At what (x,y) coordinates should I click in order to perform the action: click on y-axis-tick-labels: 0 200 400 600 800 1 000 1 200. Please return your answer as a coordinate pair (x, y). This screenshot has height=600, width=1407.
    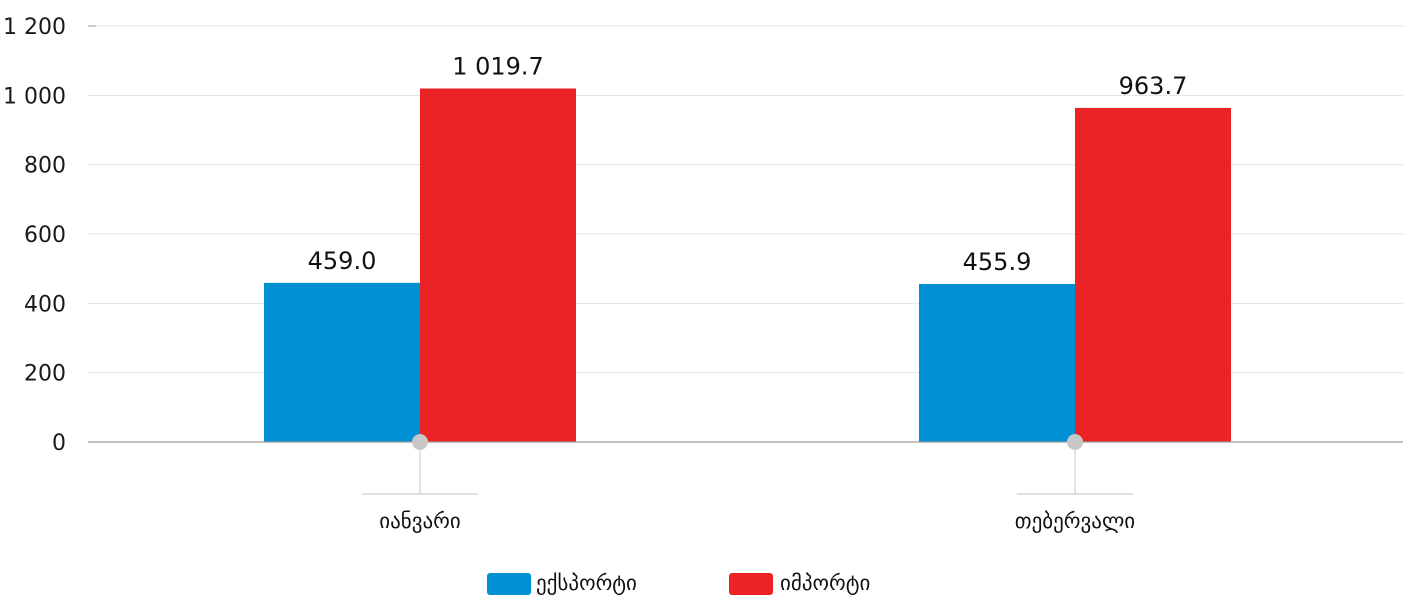
    Looking at the image, I should click on (34, 235).